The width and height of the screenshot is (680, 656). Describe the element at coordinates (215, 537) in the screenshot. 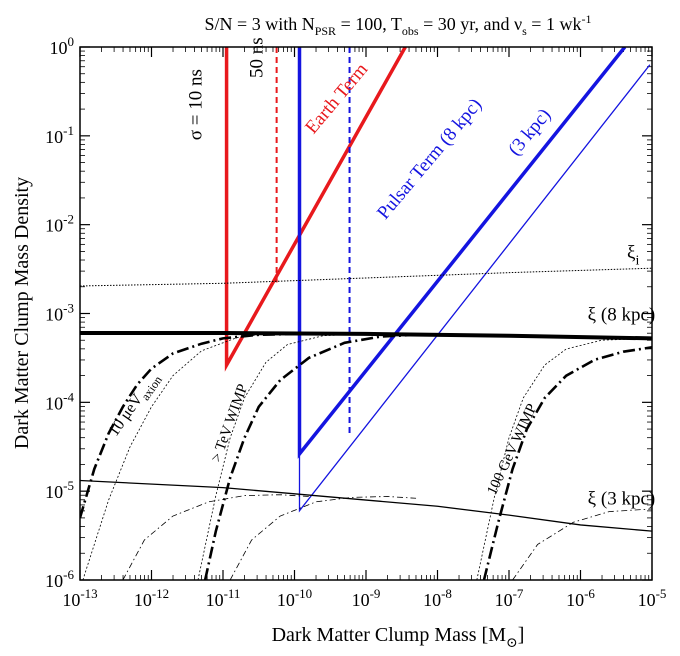

I see `series-axion-thin-dashdot` at that location.